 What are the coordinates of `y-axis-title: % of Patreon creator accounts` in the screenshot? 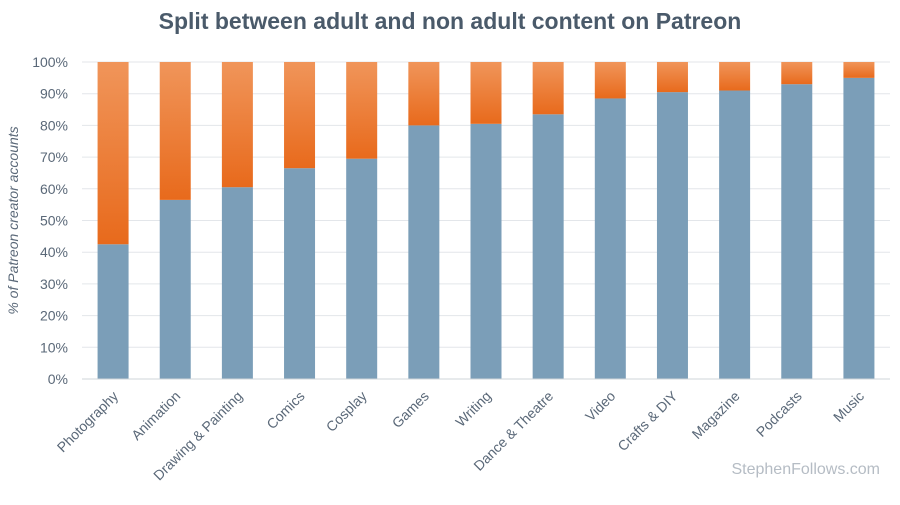 It's located at (13, 220).